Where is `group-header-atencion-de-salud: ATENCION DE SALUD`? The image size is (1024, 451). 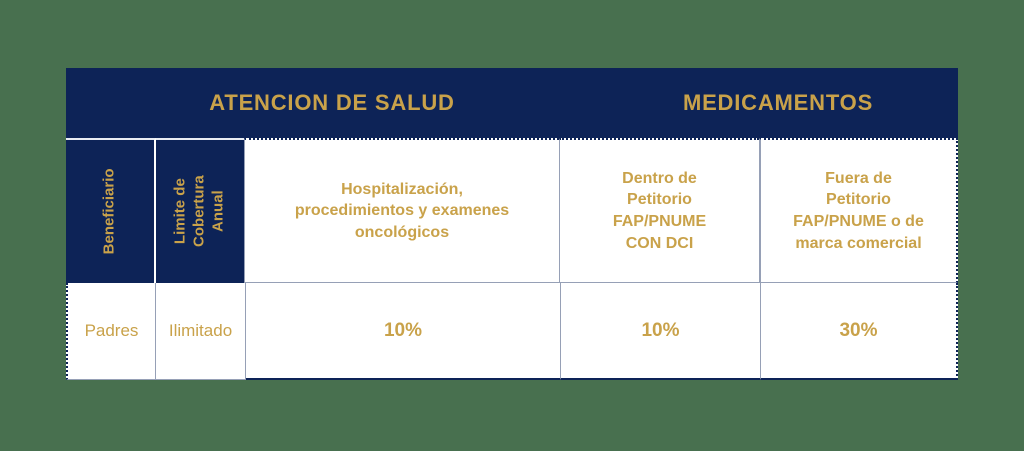 group-header-atencion-de-salud: ATENCION DE SALUD is located at coordinates (332, 102).